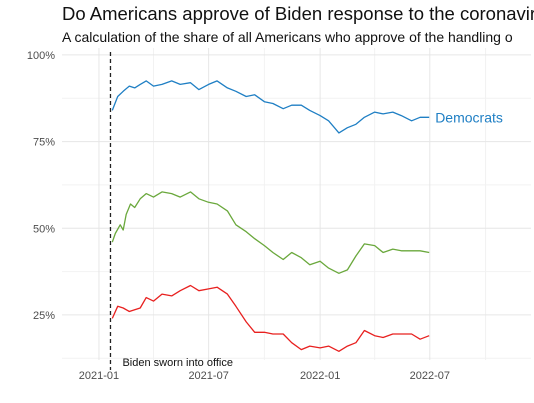 This screenshot has height=403, width=534. What do you see at coordinates (320, 376) in the screenshot?
I see `x-tick-label: 2022-01` at bounding box center [320, 376].